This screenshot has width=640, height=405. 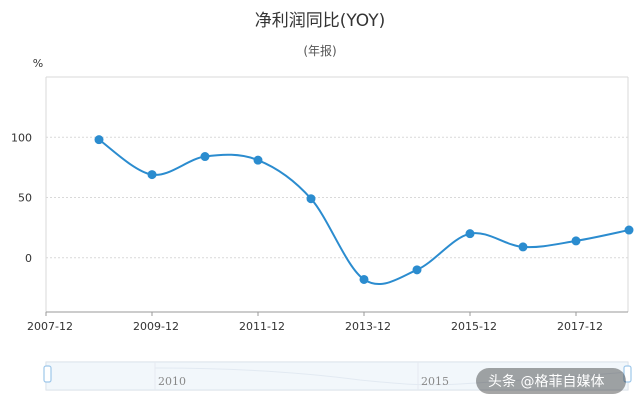 What do you see at coordinates (38, 63) in the screenshot?
I see `y-axis-unit: %` at bounding box center [38, 63].